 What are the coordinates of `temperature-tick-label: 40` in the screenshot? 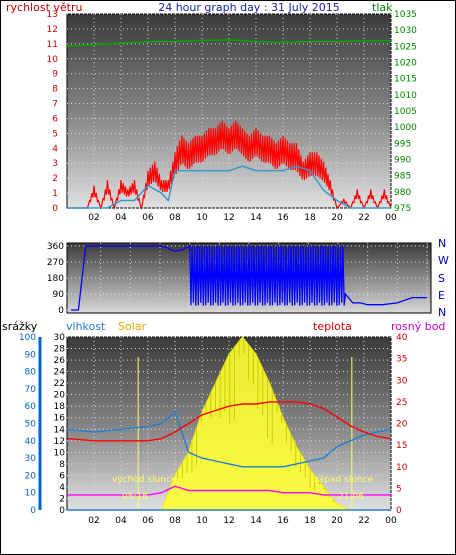 It's located at (402, 338).